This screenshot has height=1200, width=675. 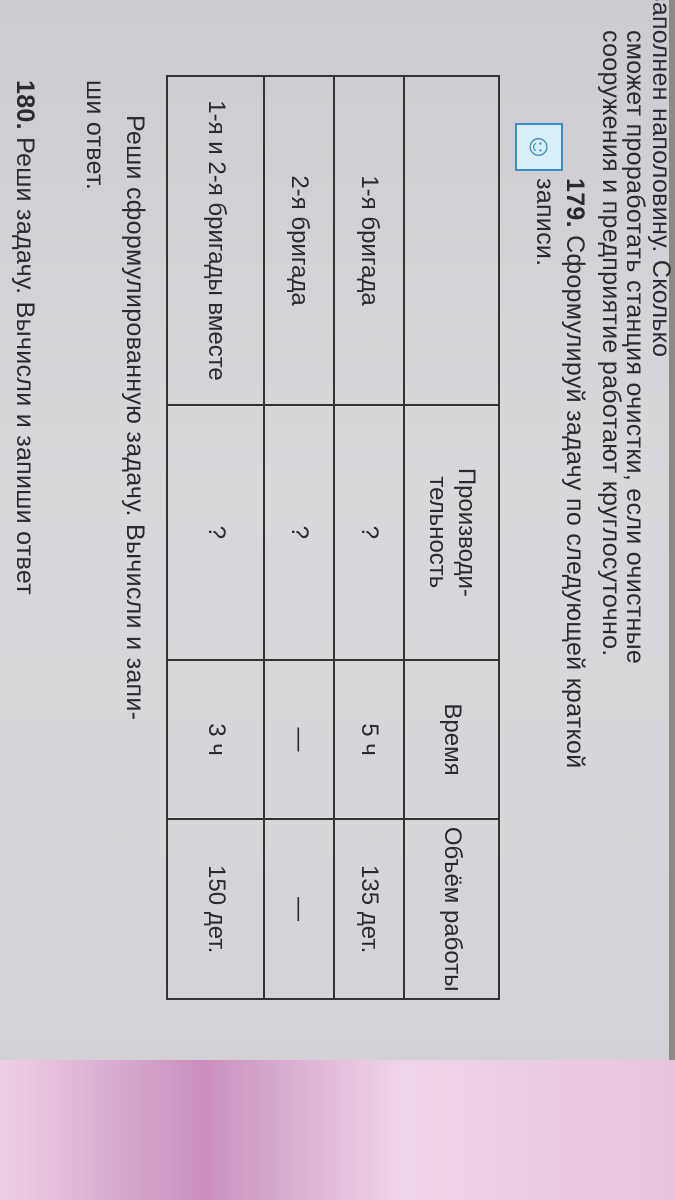 What do you see at coordinates (215, 909) in the screenshot?
I see `cell: 150 дет.` at bounding box center [215, 909].